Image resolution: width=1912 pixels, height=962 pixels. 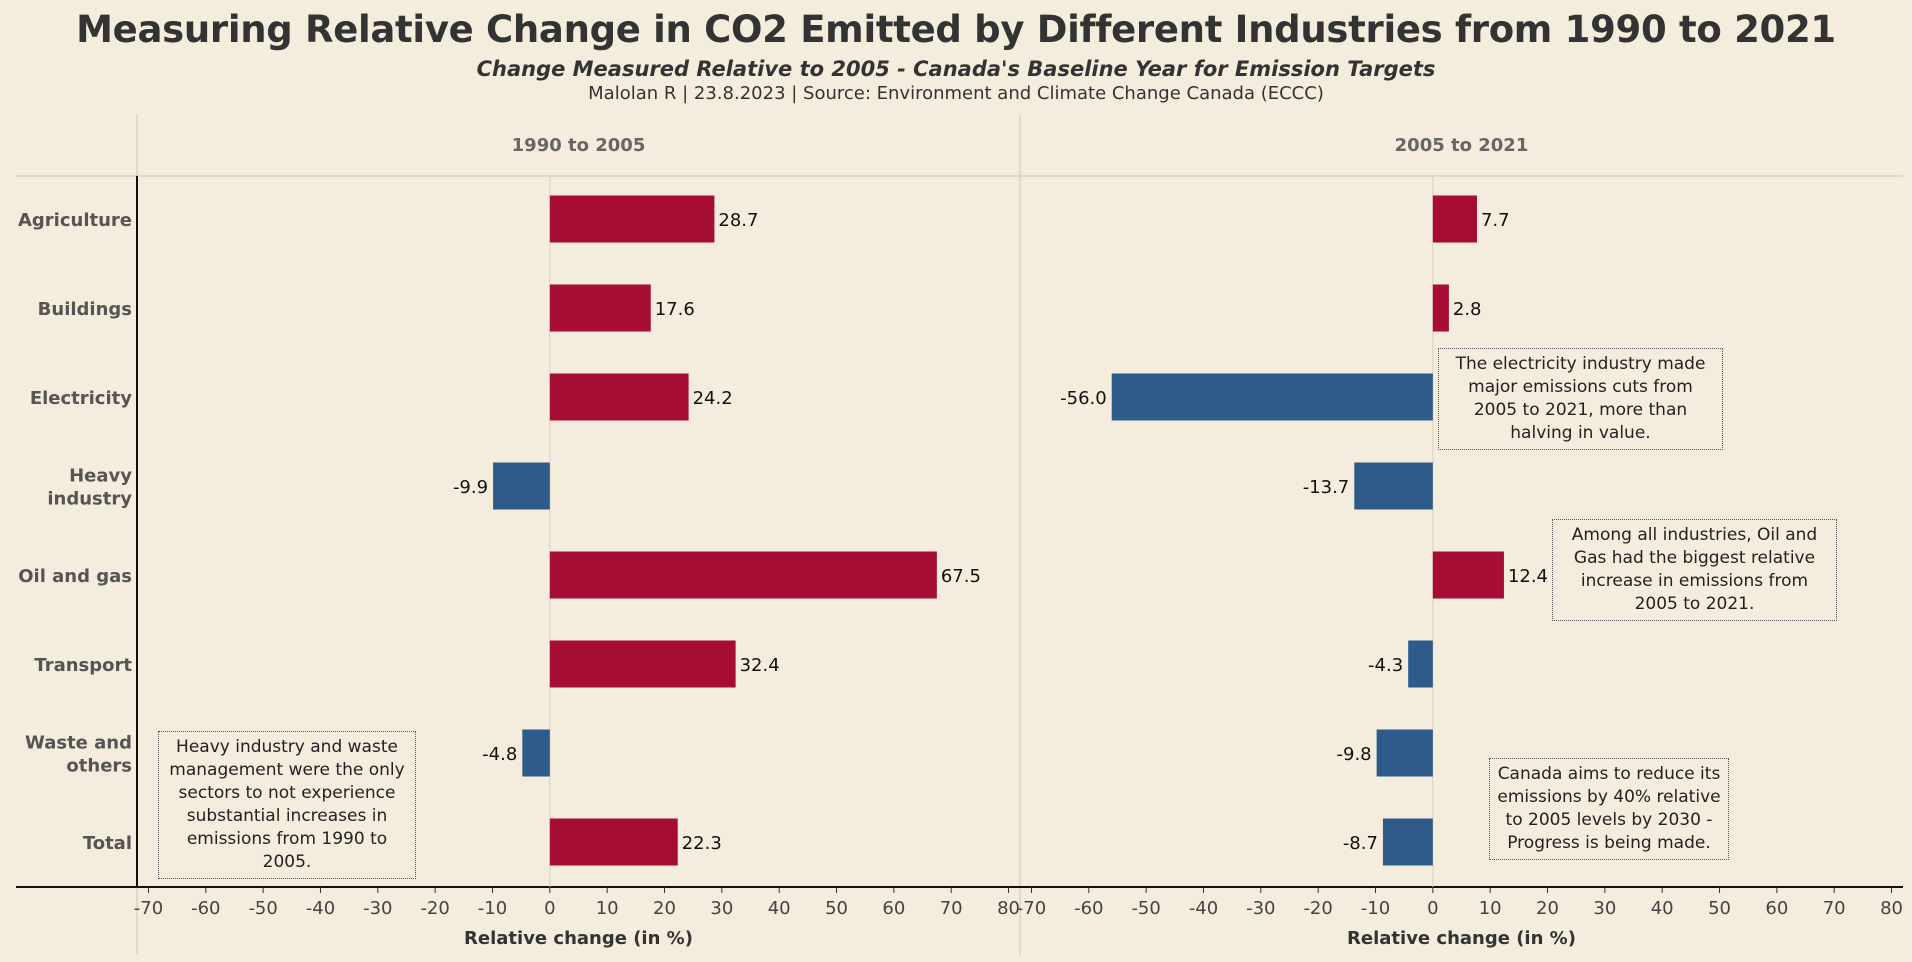 I want to click on category-label: Agriculture, so click(x=75, y=220).